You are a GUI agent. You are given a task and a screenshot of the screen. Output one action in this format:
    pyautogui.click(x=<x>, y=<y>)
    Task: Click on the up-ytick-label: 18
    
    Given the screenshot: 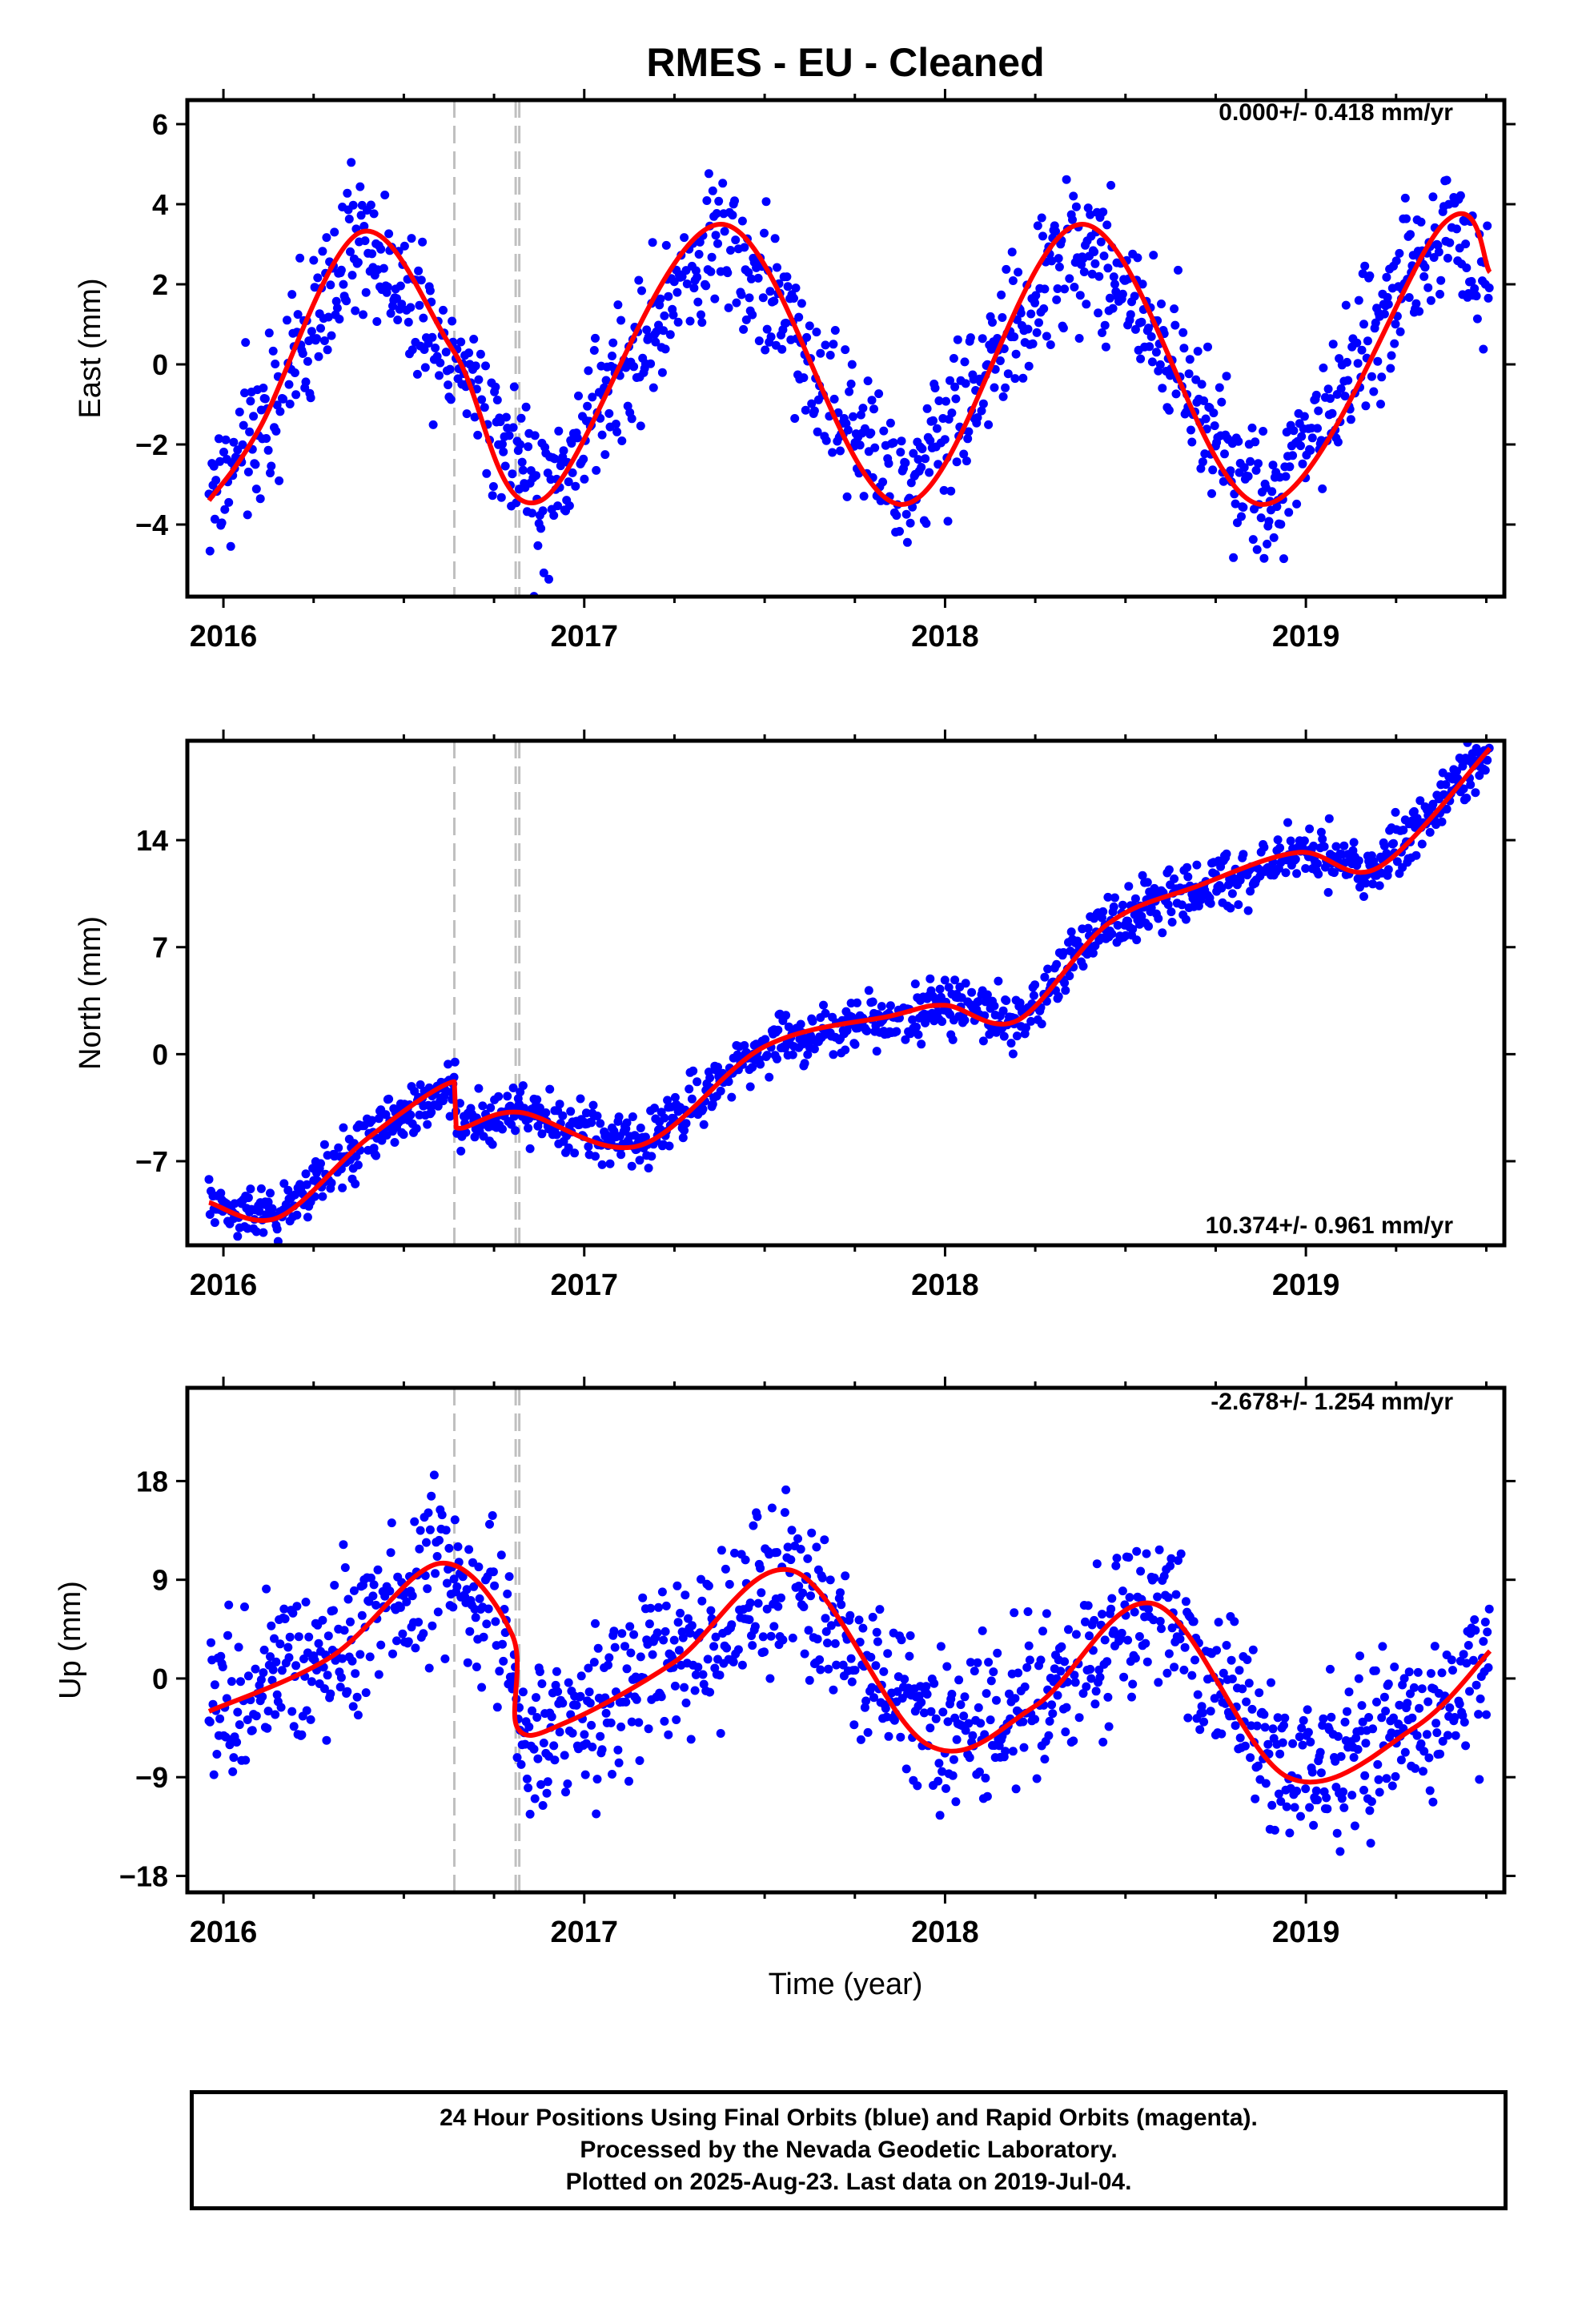 What is the action you would take?
    pyautogui.click(x=152, y=1481)
    